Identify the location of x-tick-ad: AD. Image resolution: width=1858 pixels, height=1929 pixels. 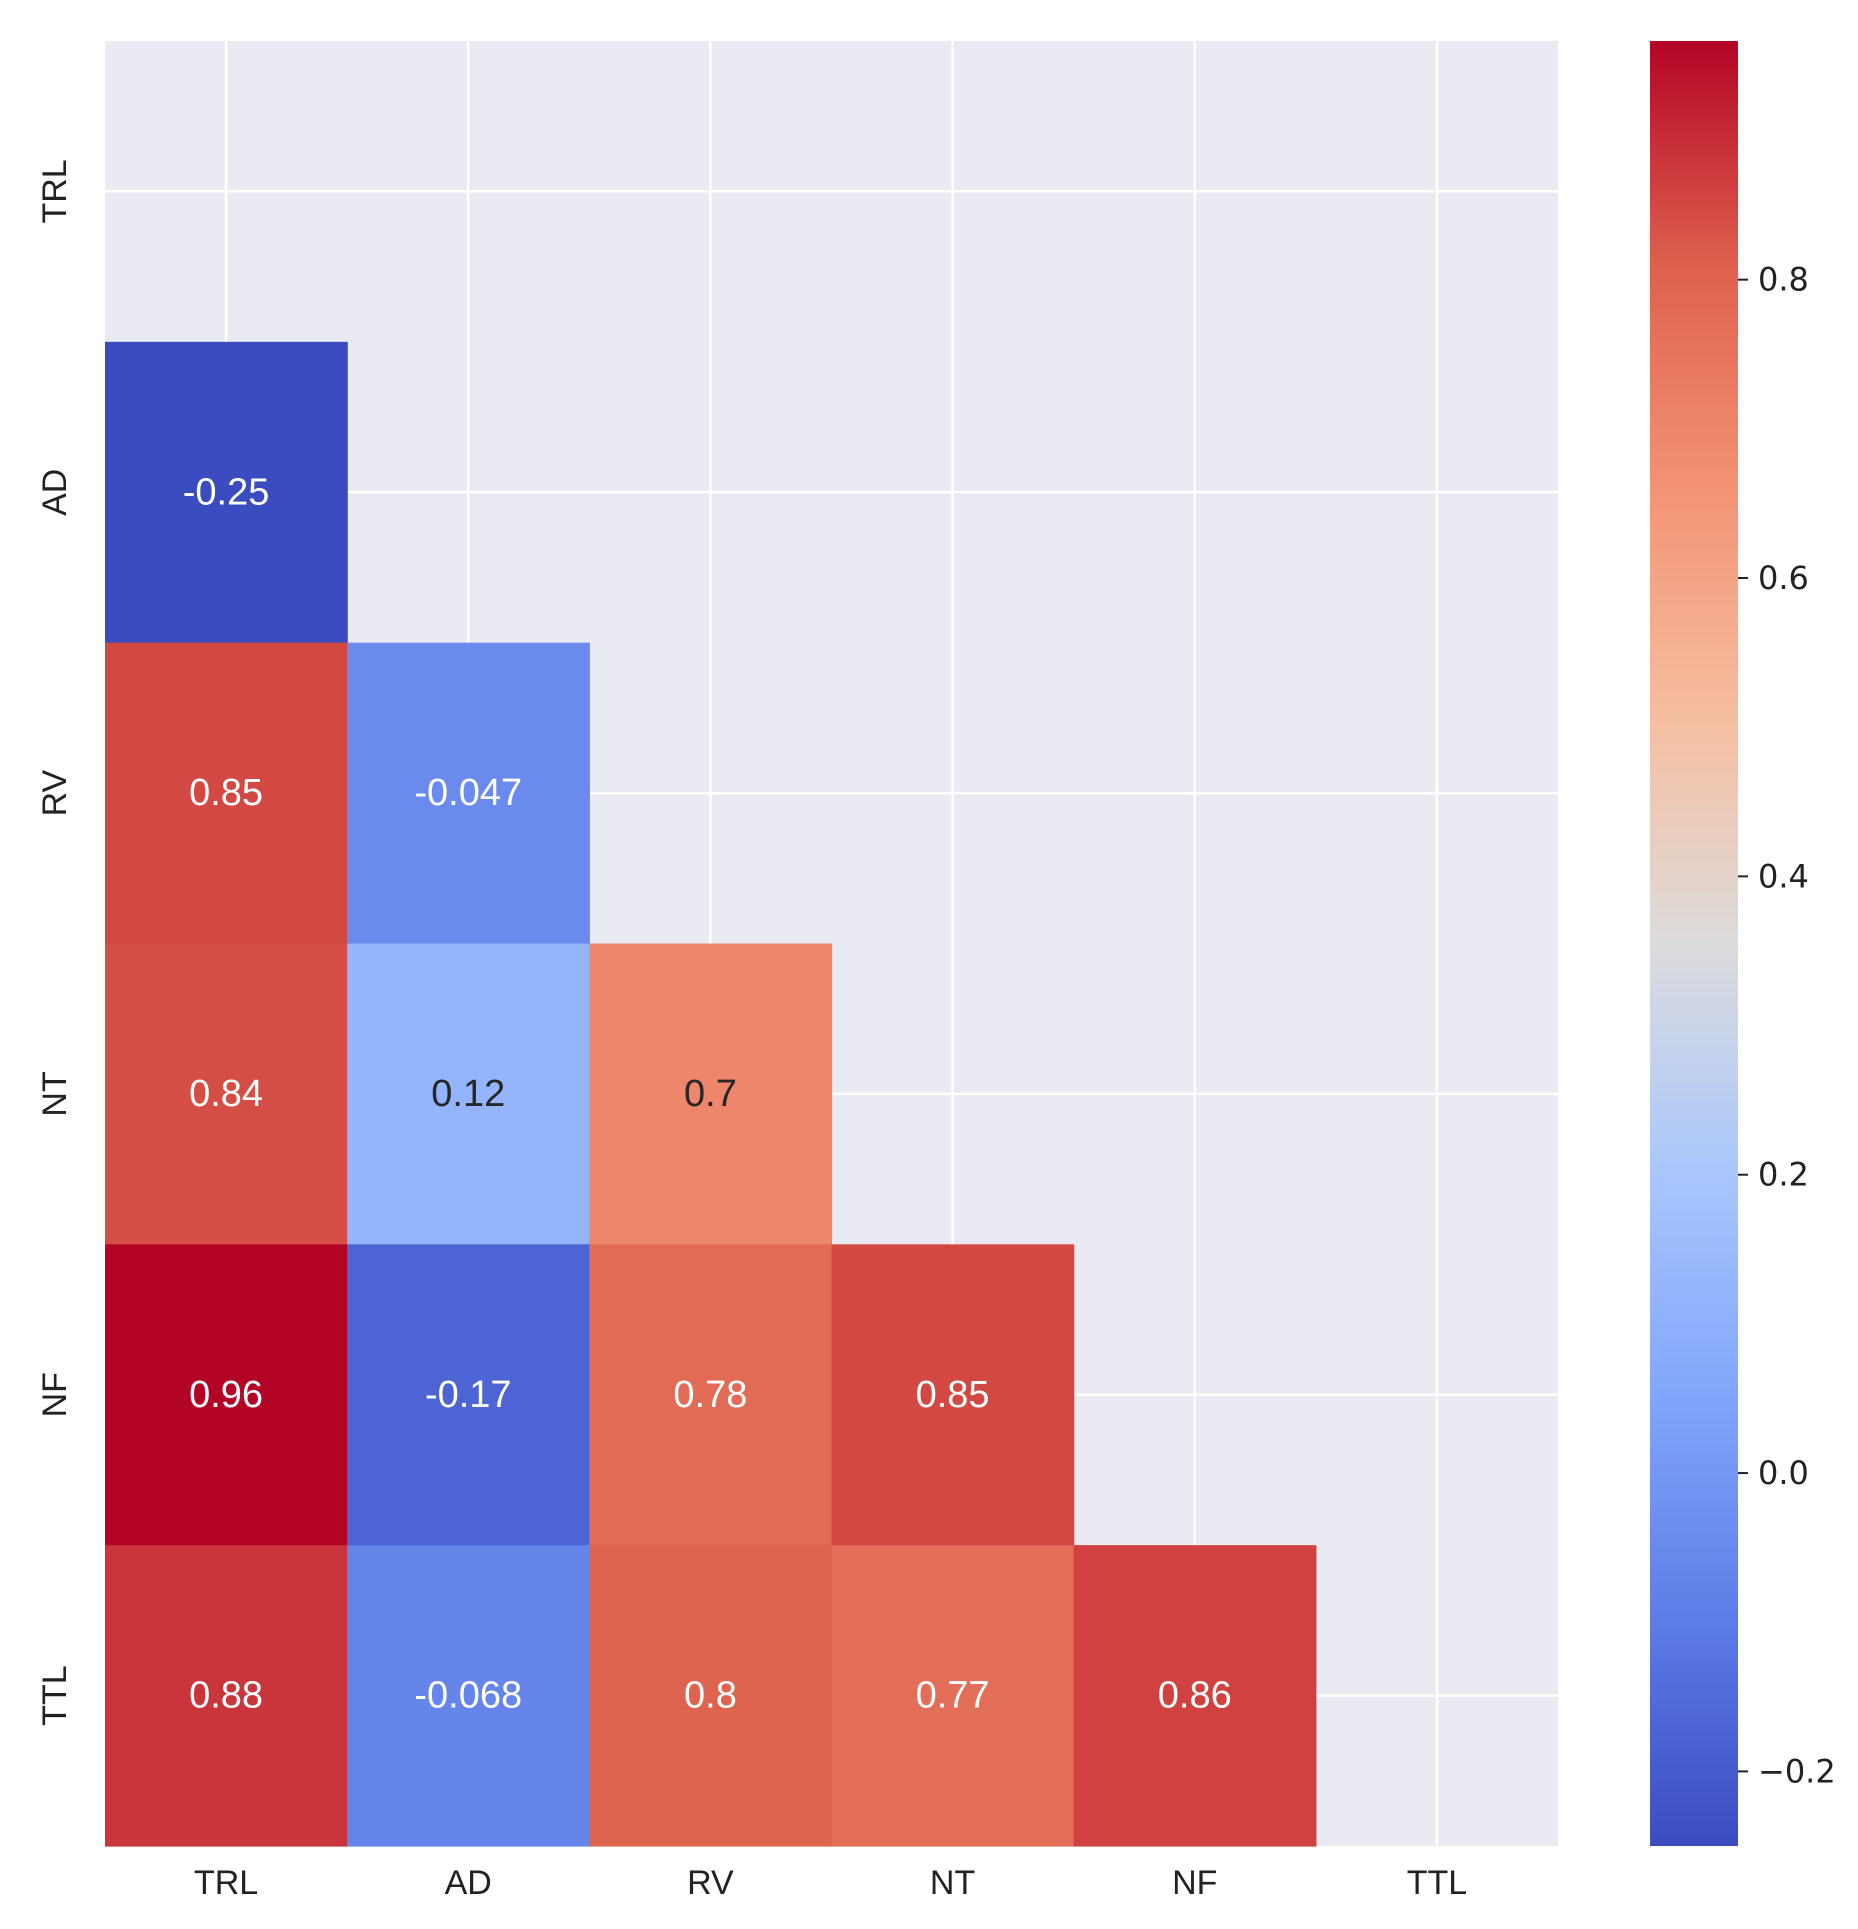
(468, 1883).